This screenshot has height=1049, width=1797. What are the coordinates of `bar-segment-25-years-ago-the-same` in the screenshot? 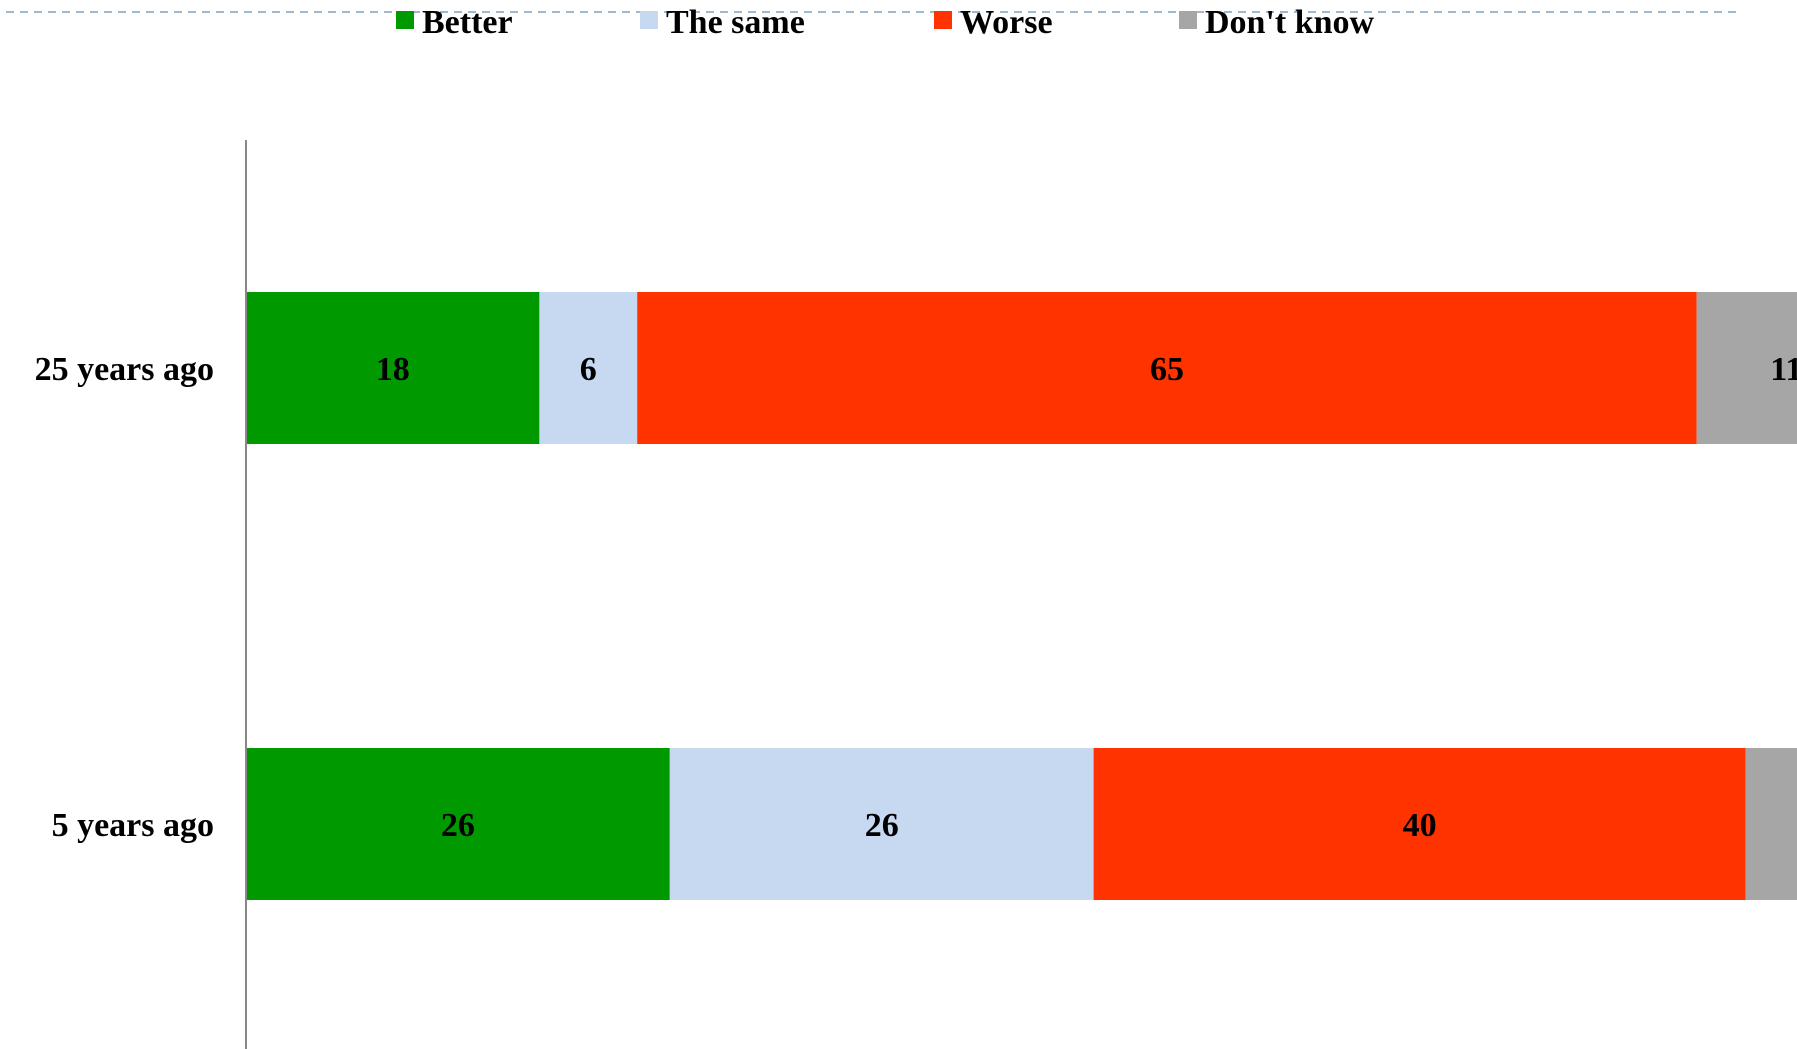 It's located at (588, 368).